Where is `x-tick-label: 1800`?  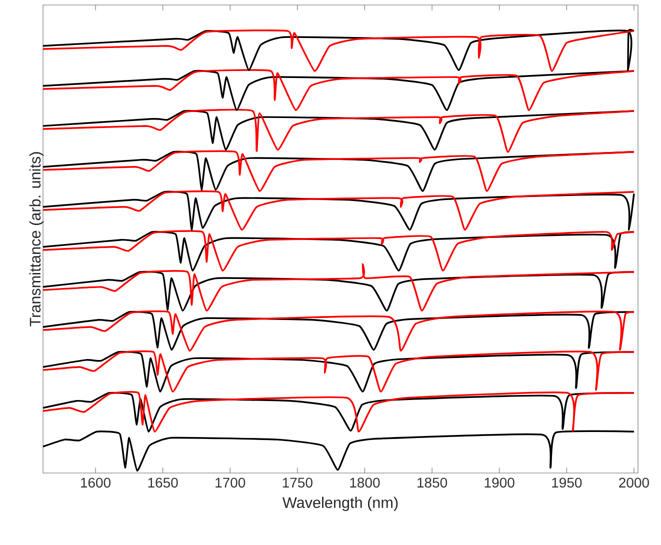
x-tick-label: 1800 is located at coordinates (365, 483).